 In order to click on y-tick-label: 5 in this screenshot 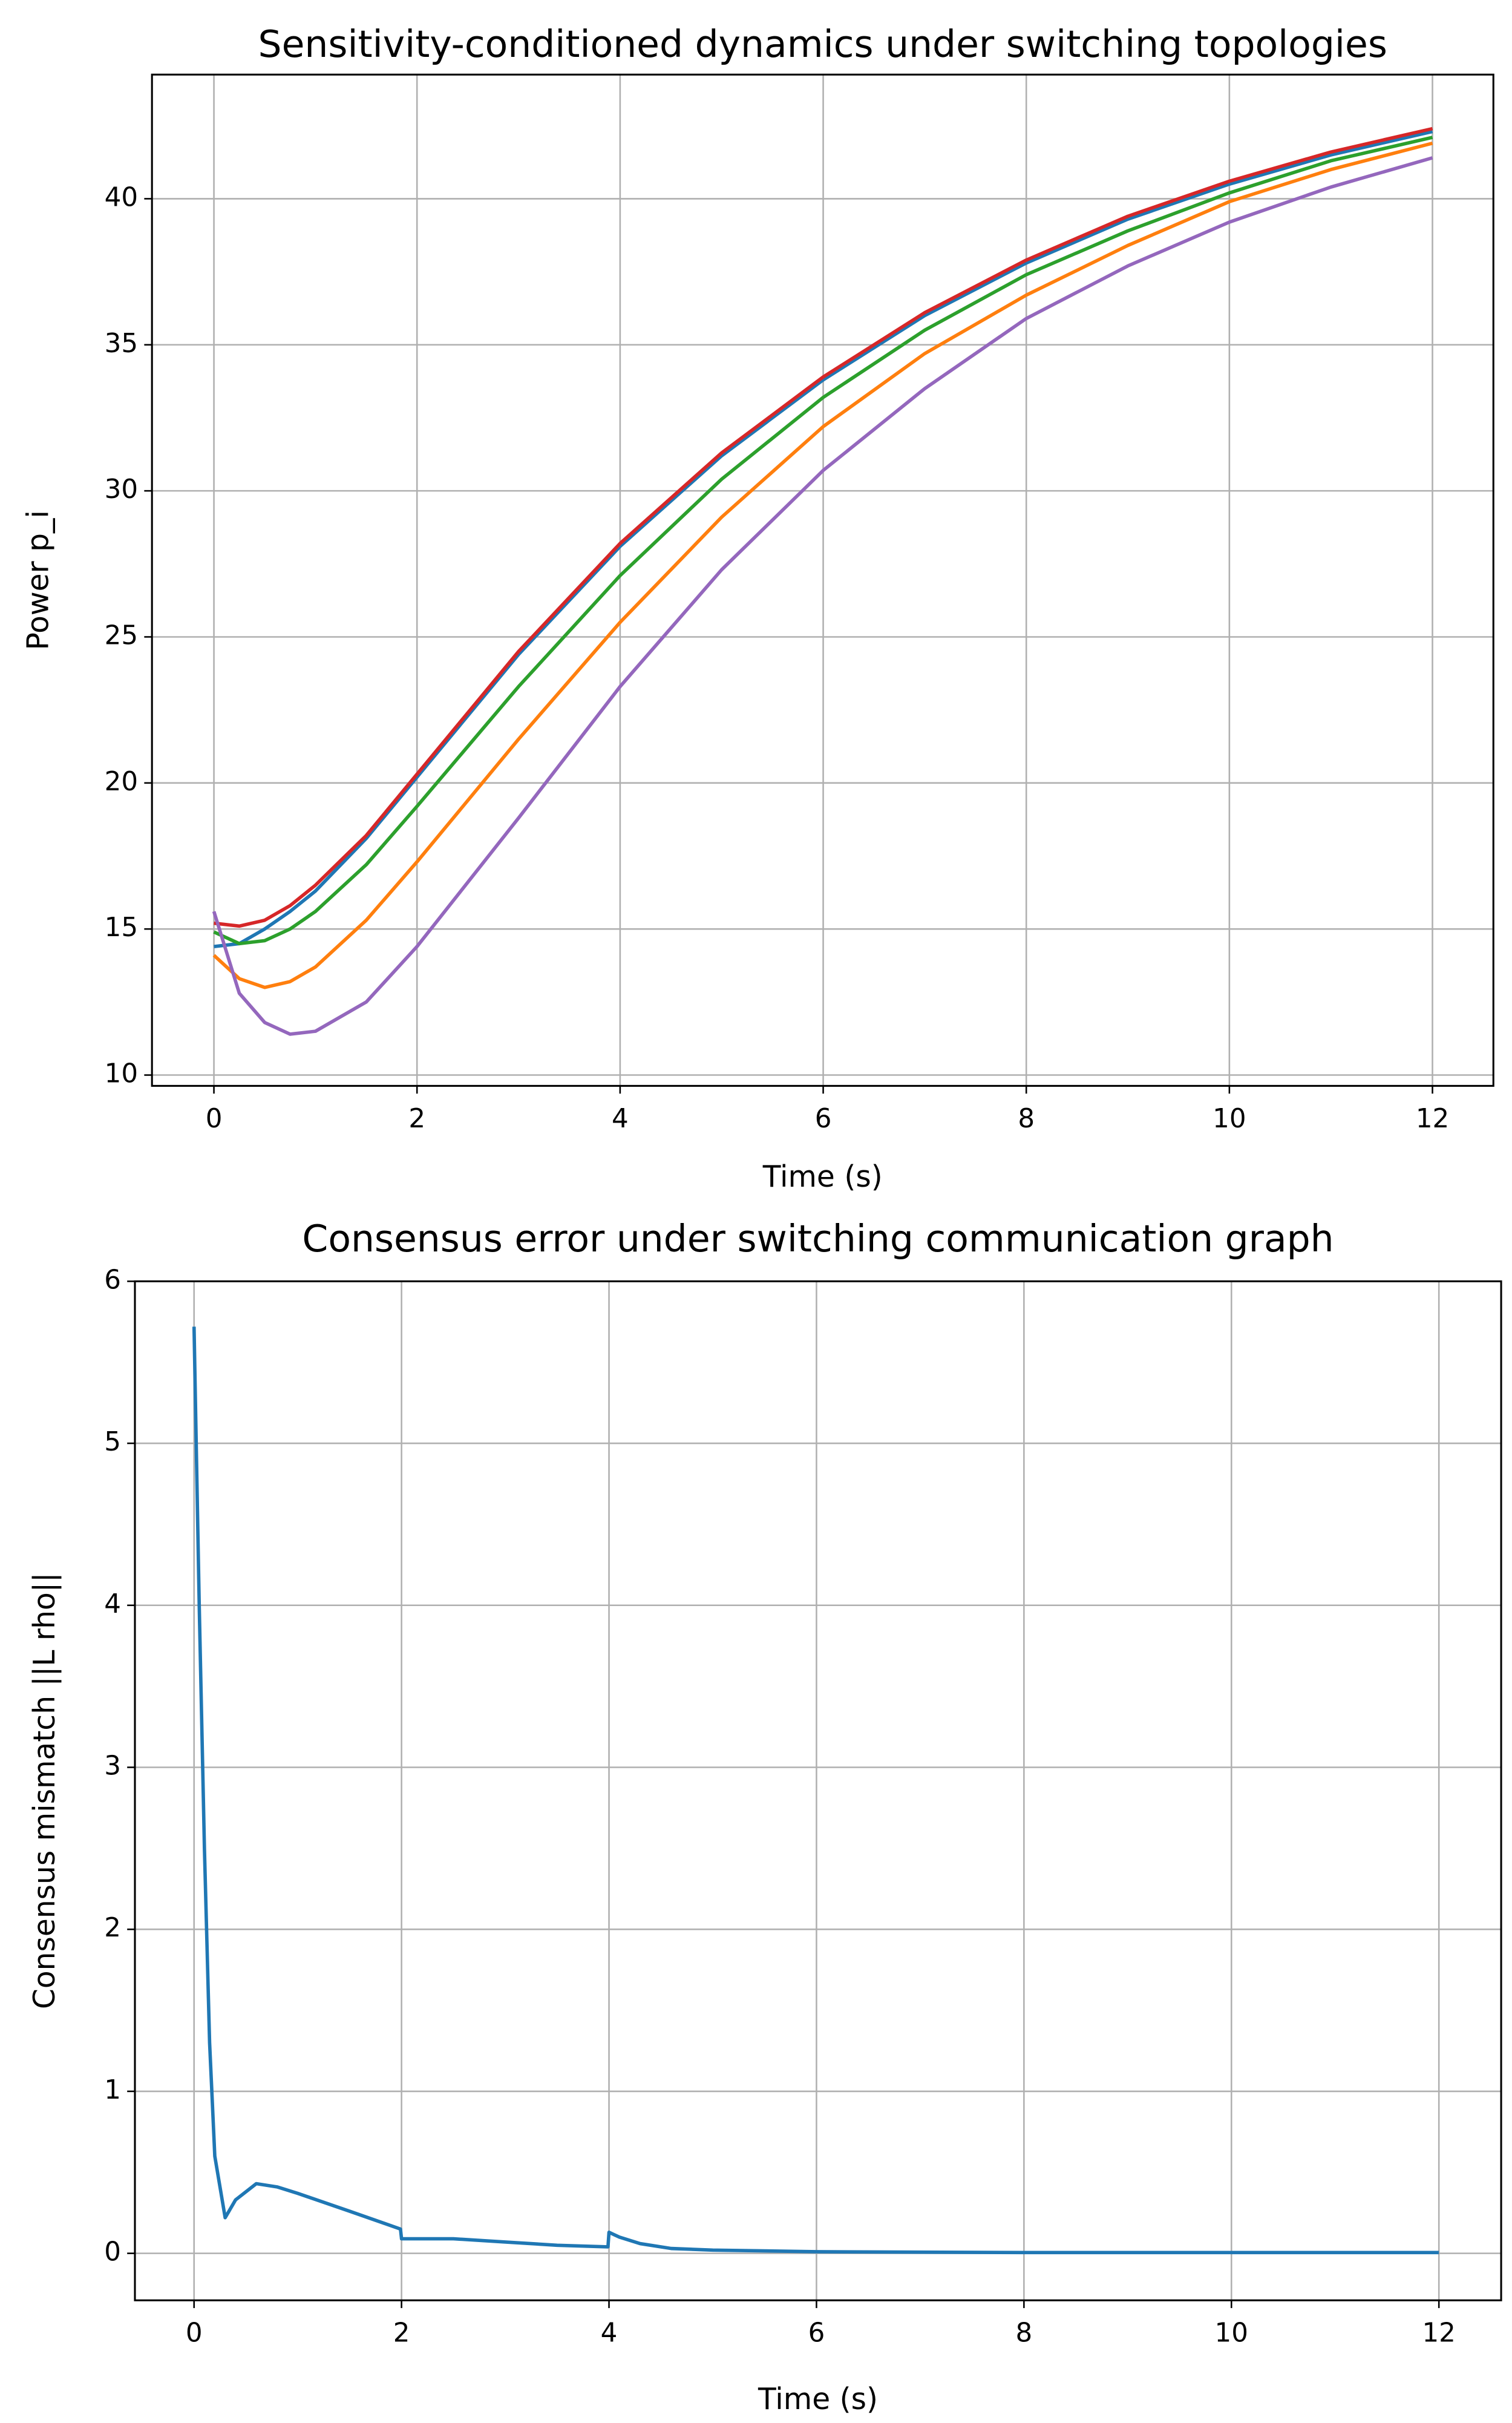, I will do `click(112, 1442)`.